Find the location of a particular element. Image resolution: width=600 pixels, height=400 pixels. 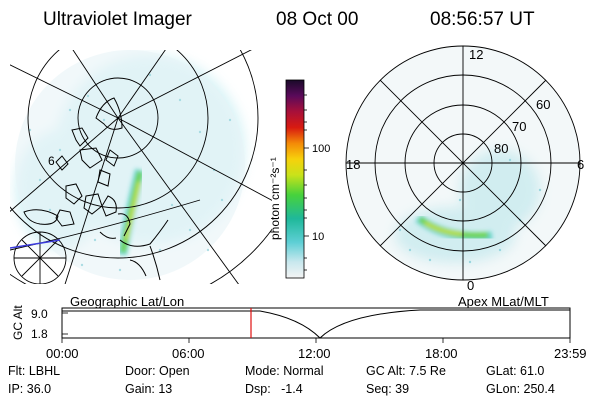

cbar-unit-label: photon cm⁻²s⁻¹ is located at coordinates (275, 198).